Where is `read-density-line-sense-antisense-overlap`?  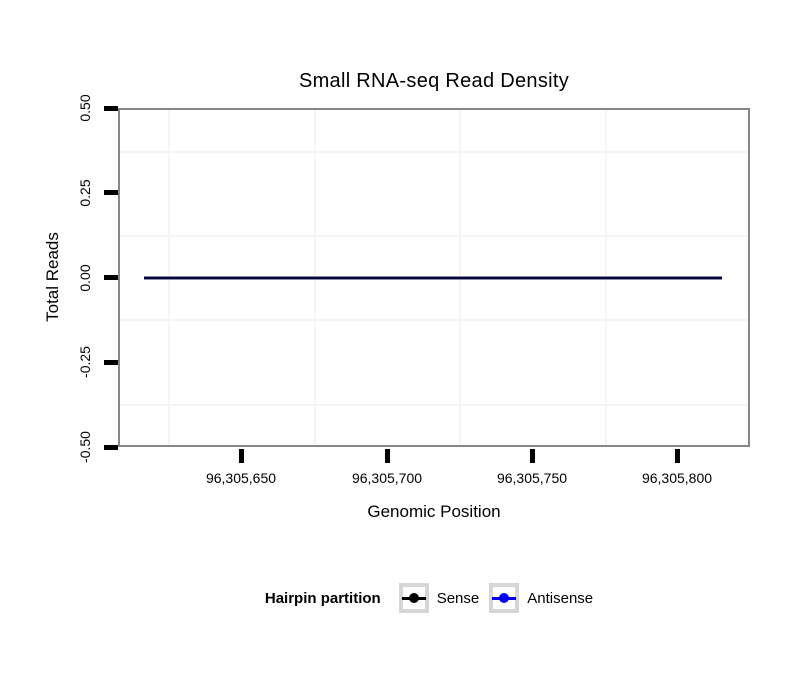
read-density-line-sense-antisense-overlap is located at coordinates (433, 277).